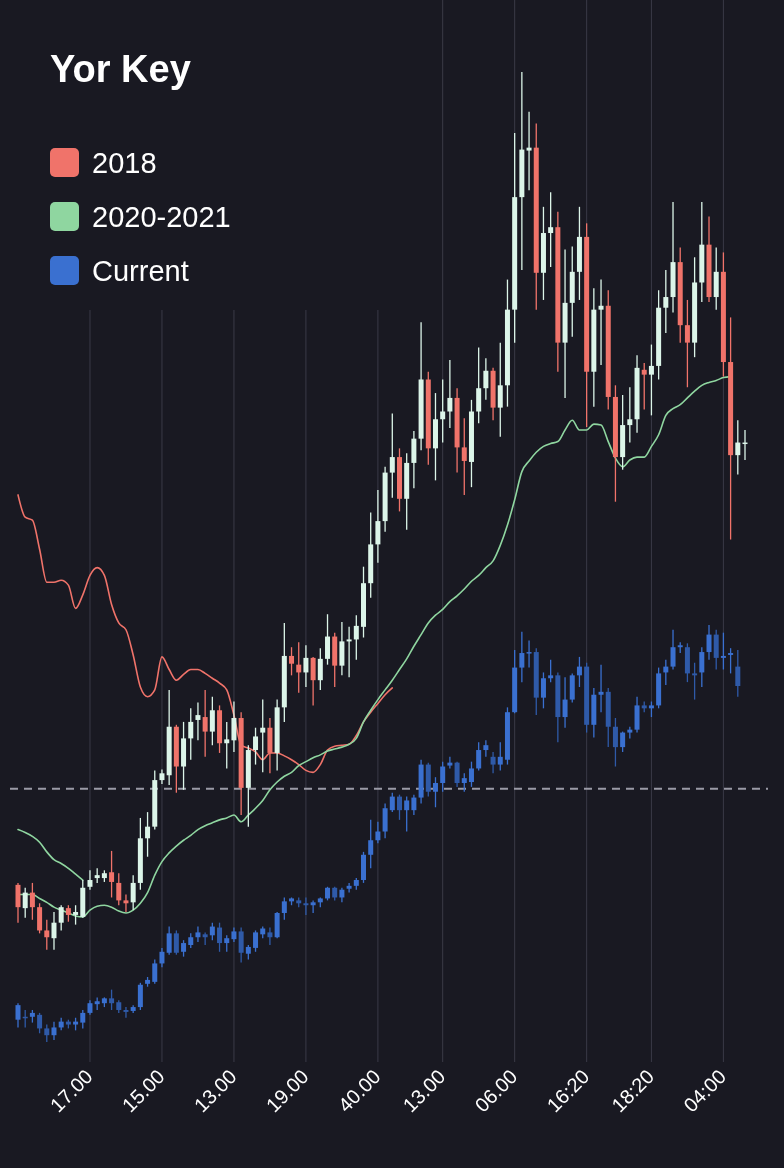  What do you see at coordinates (161, 217) in the screenshot?
I see `legend-label: 2020-2021` at bounding box center [161, 217].